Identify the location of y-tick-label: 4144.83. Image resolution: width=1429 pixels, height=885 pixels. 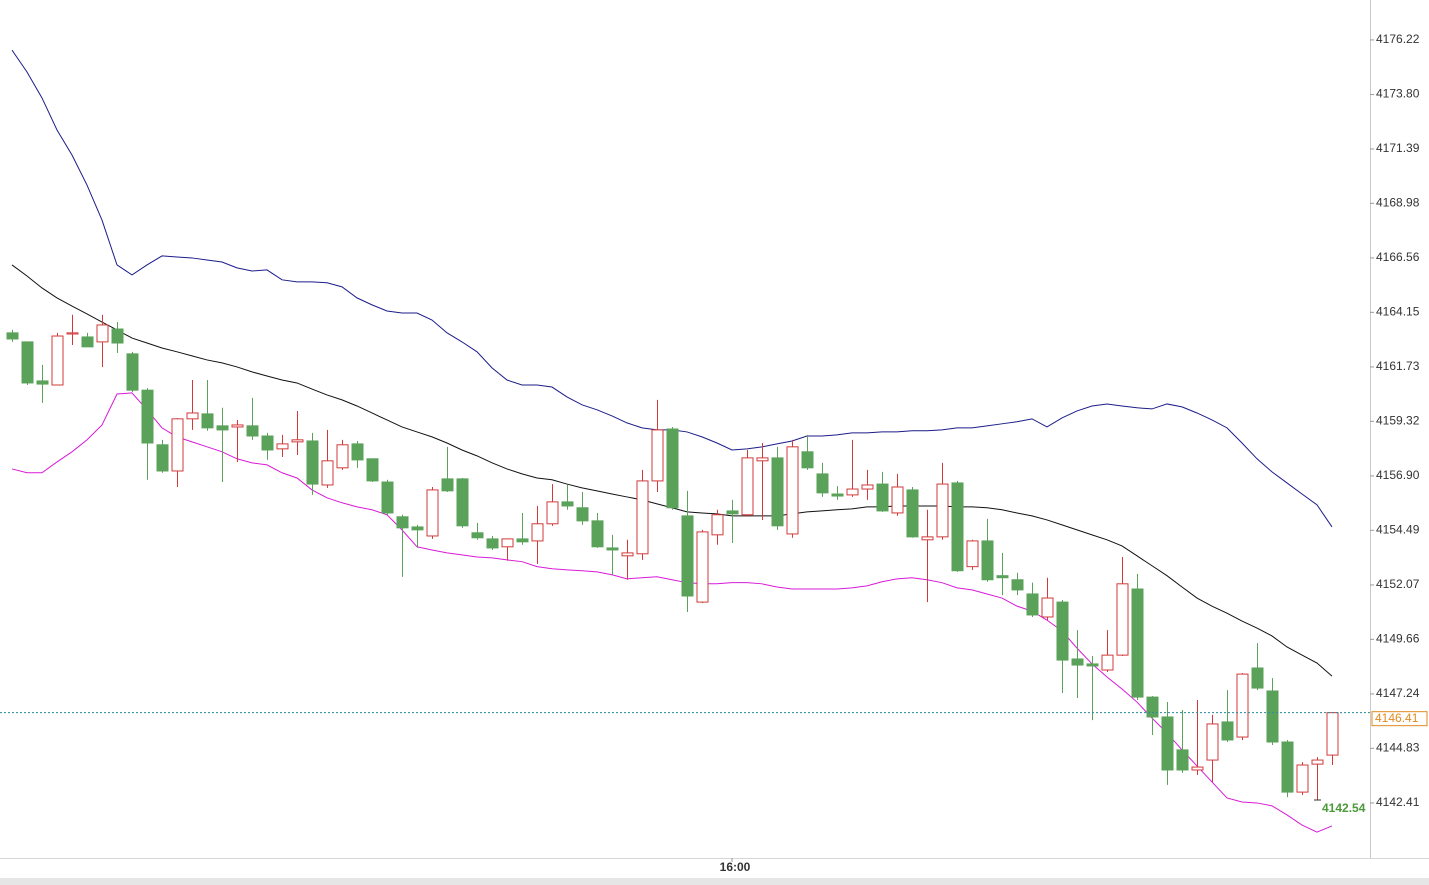
(1398, 747).